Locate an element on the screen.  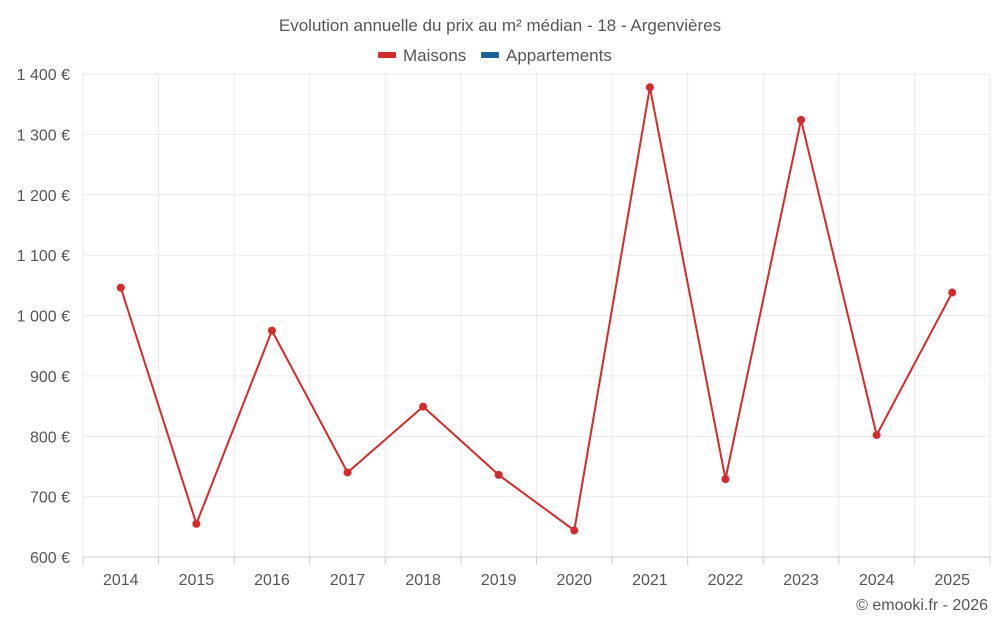
legend: Maisons Appartements is located at coordinates (495, 55).